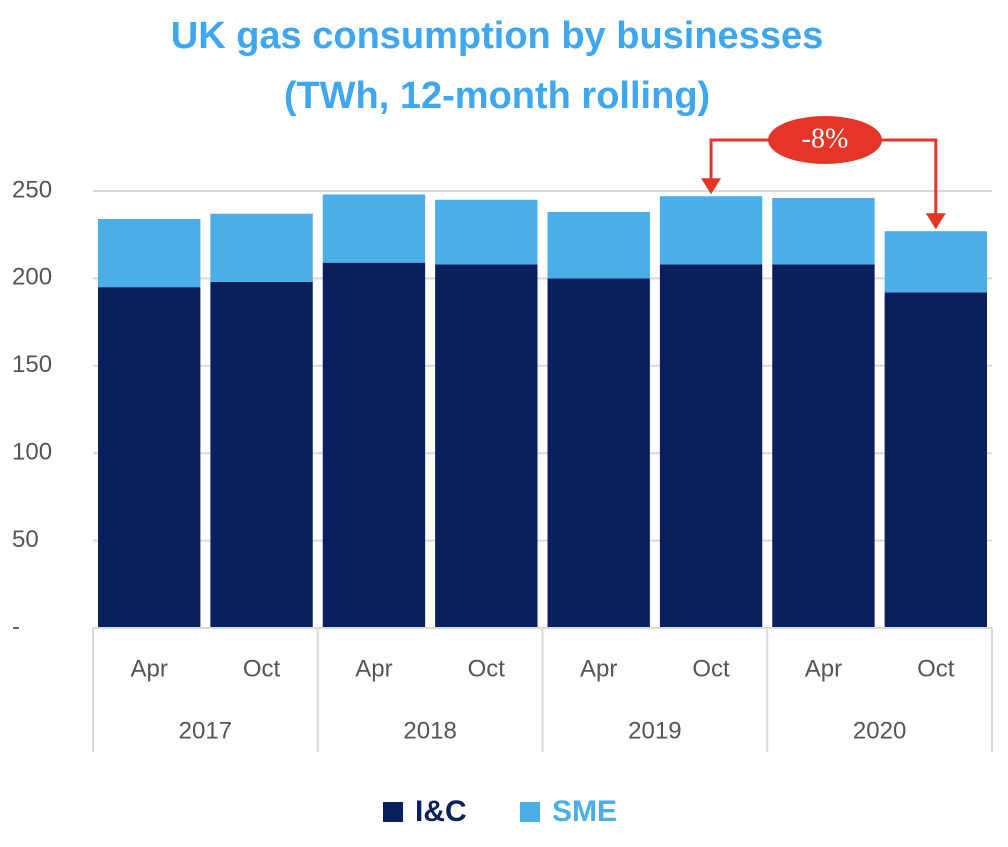 This screenshot has width=1008, height=847. I want to click on y-tick-label: 250, so click(32, 189).